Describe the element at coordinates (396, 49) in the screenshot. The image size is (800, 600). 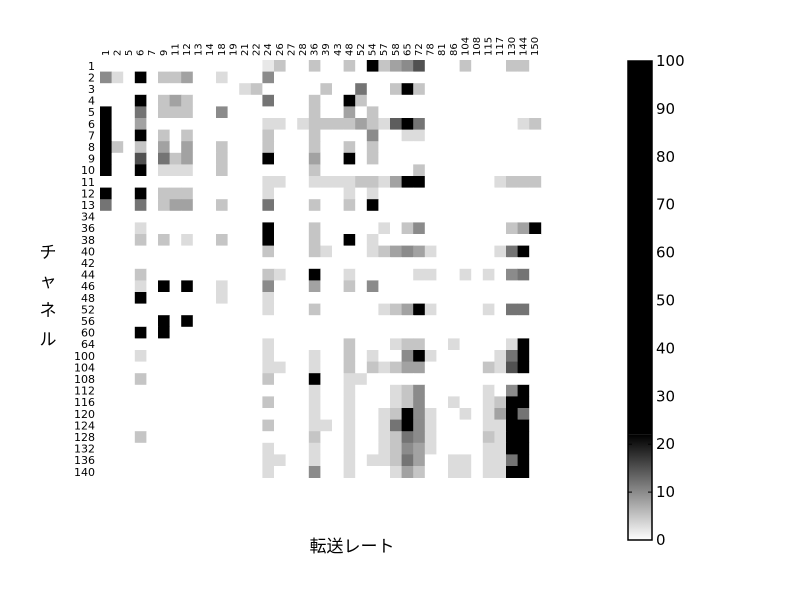
I see `x-tick-label: 58` at that location.